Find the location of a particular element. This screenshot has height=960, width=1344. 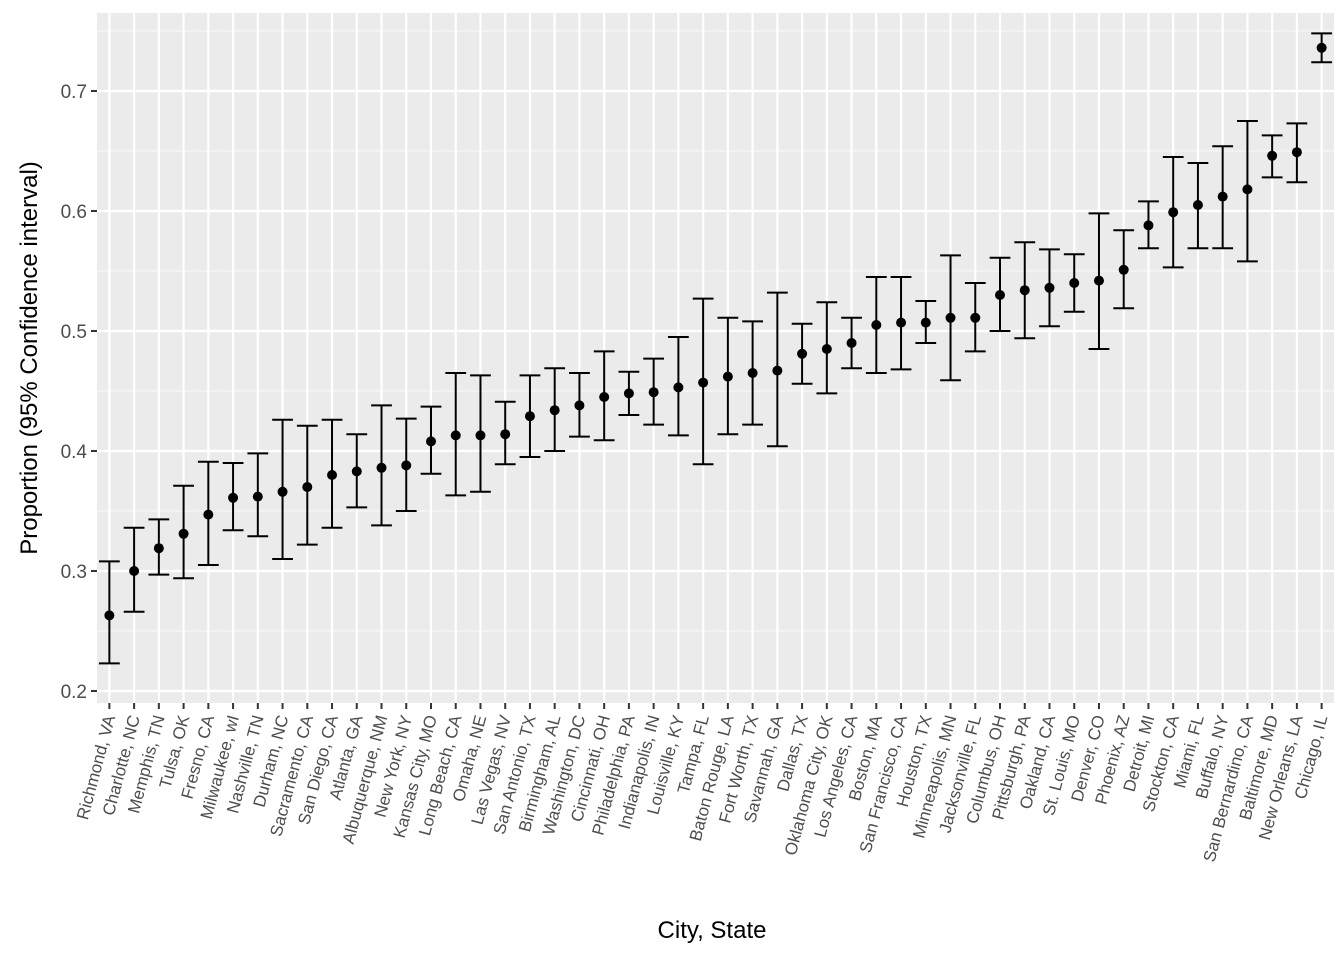

y-axis: 0.2 0.3 0.4 0.5 0.6 0.7 is located at coordinates (79, 392).